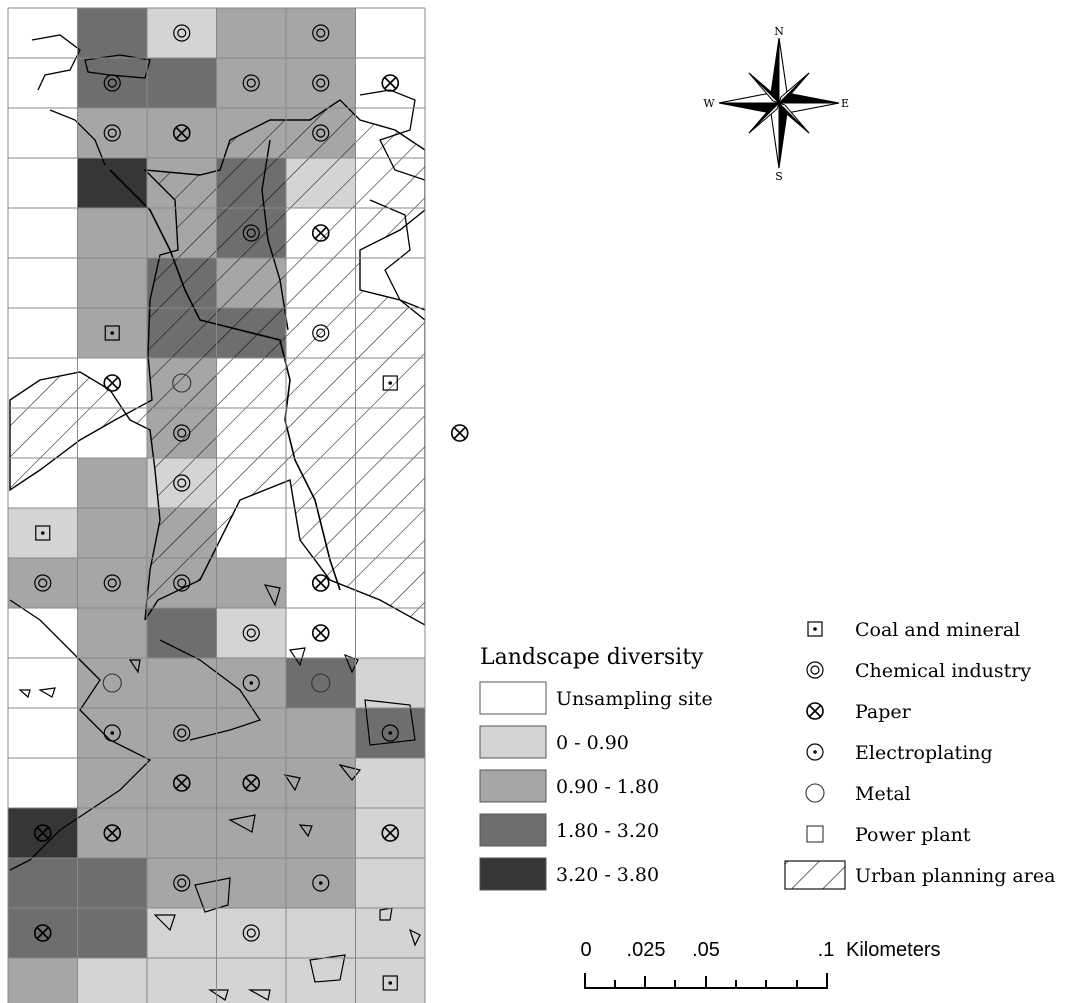  What do you see at coordinates (225, 380) in the screenshot?
I see `river-line` at bounding box center [225, 380].